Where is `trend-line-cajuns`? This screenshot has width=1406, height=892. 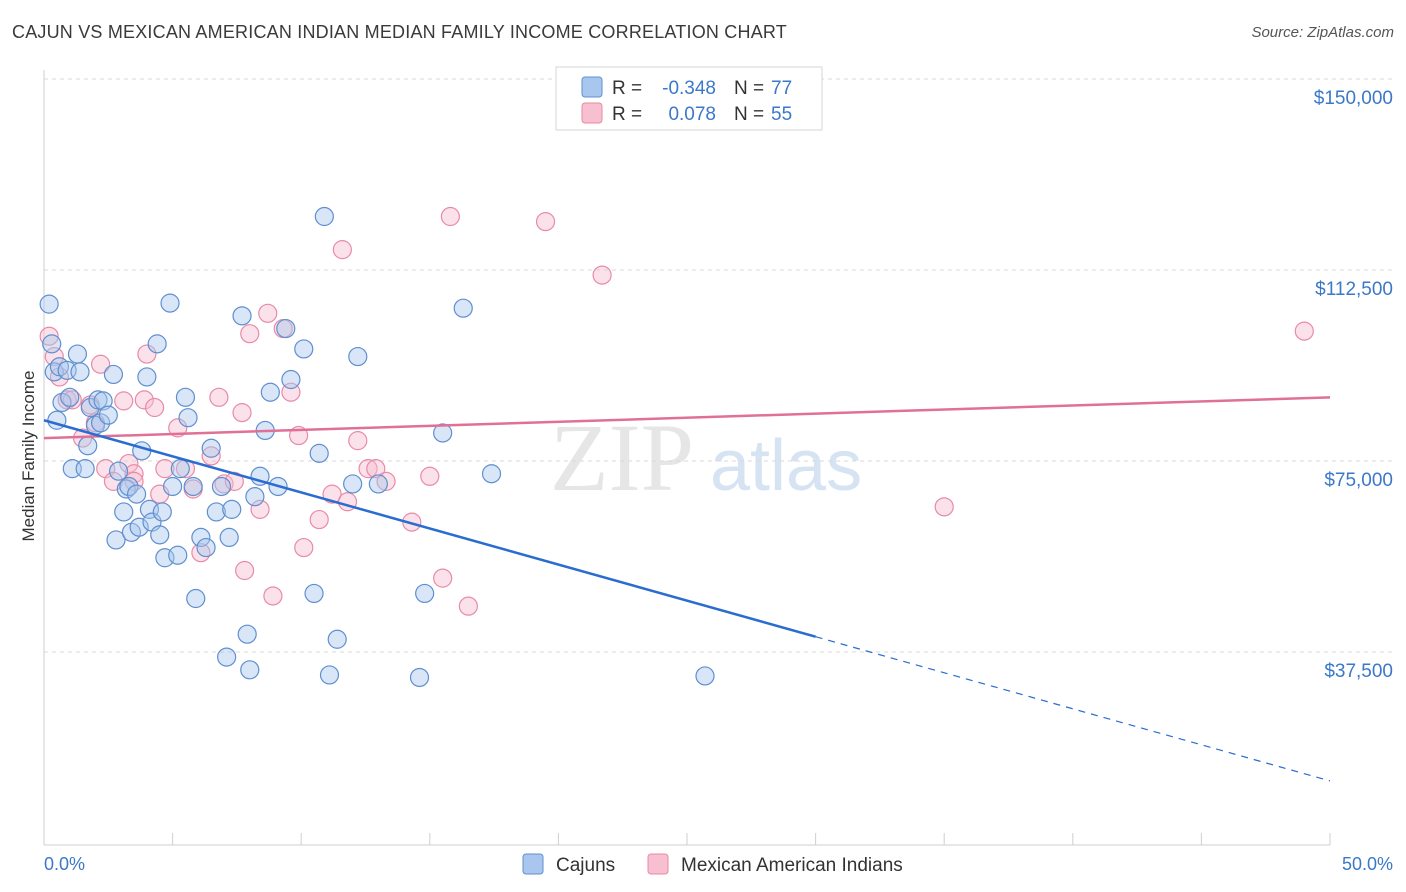 trend-line-cajuns is located at coordinates (429, 528).